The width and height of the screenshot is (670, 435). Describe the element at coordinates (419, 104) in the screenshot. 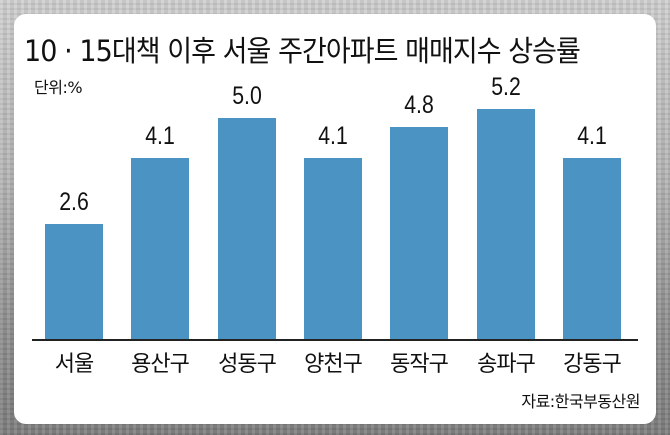

I see `bar-value-label: 4.8` at that location.